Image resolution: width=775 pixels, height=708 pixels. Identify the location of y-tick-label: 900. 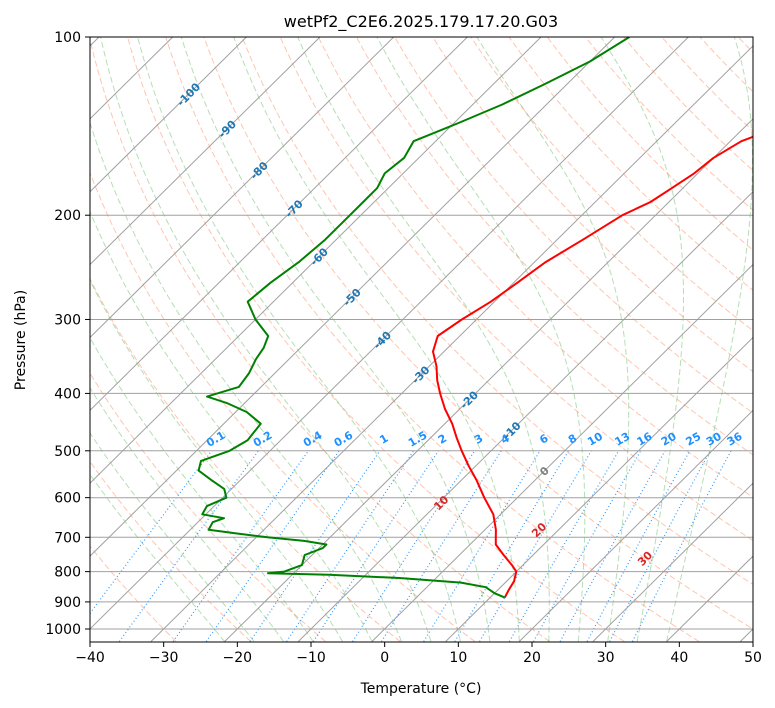
(67, 603).